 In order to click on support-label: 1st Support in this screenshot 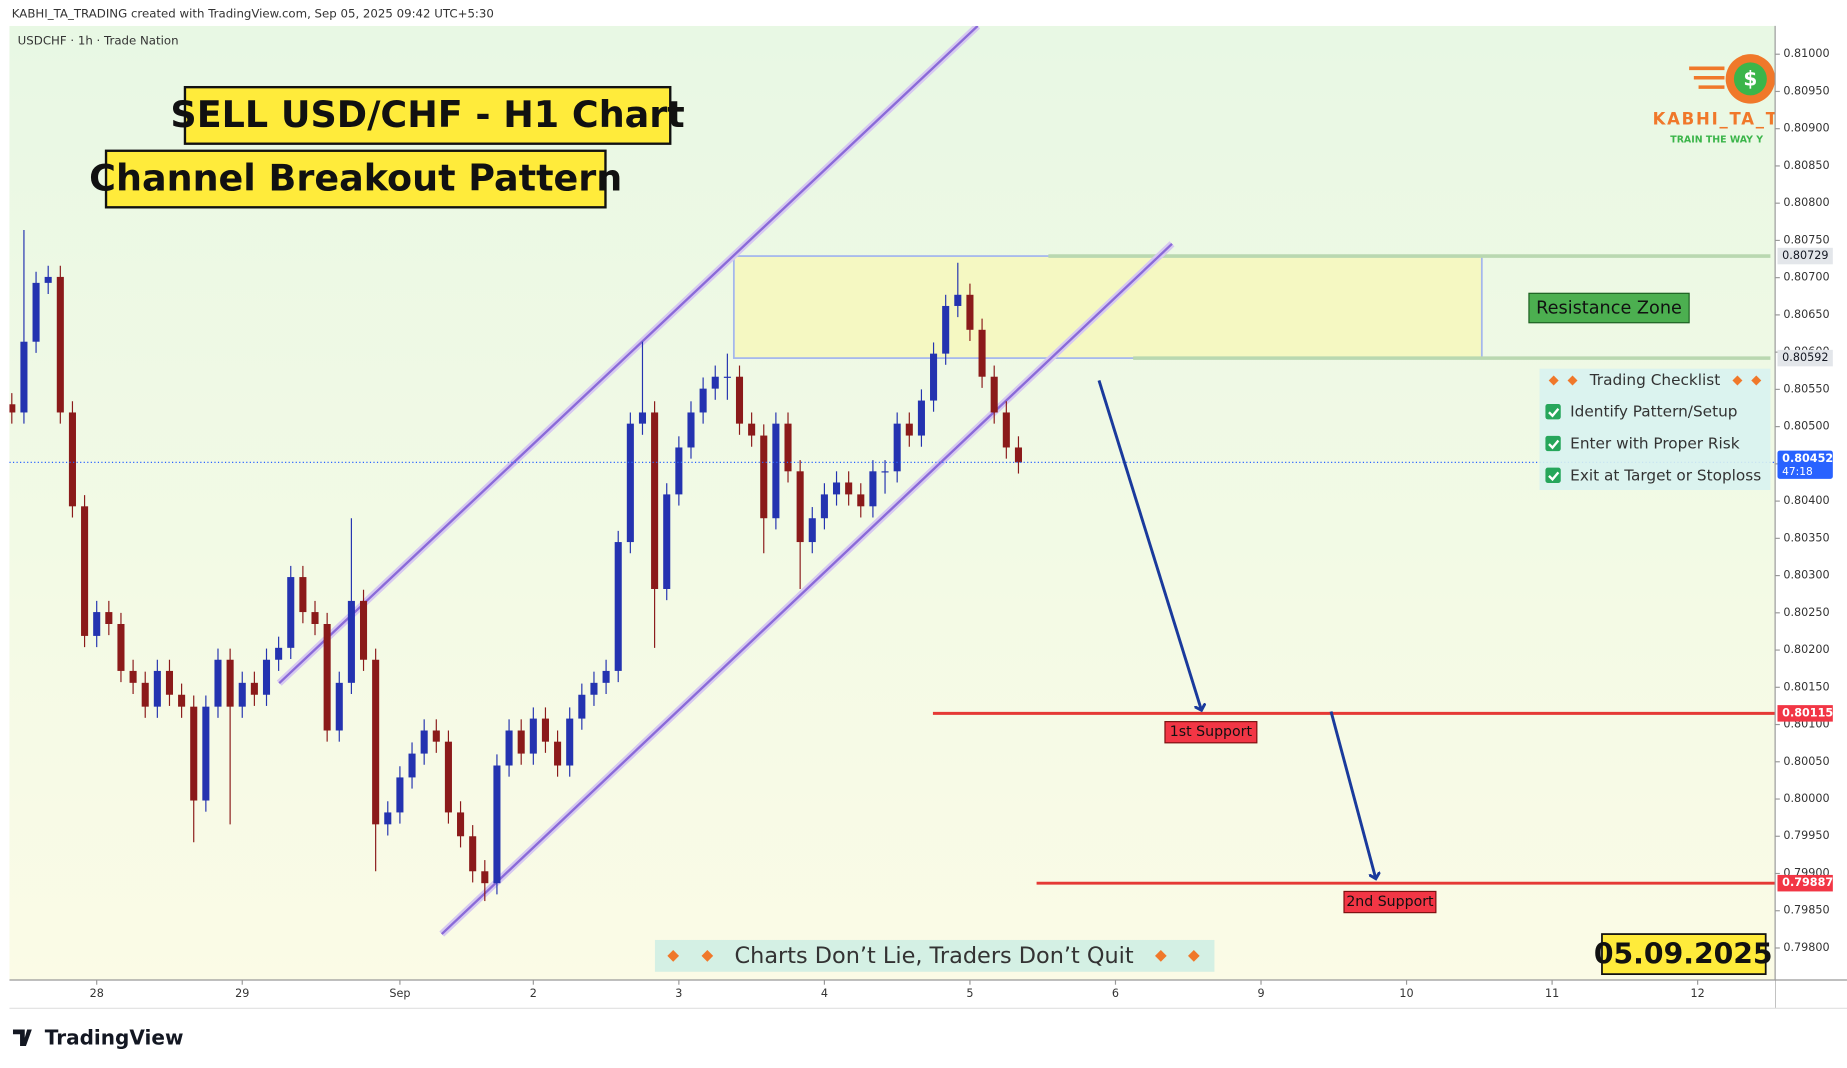, I will do `click(1211, 732)`.